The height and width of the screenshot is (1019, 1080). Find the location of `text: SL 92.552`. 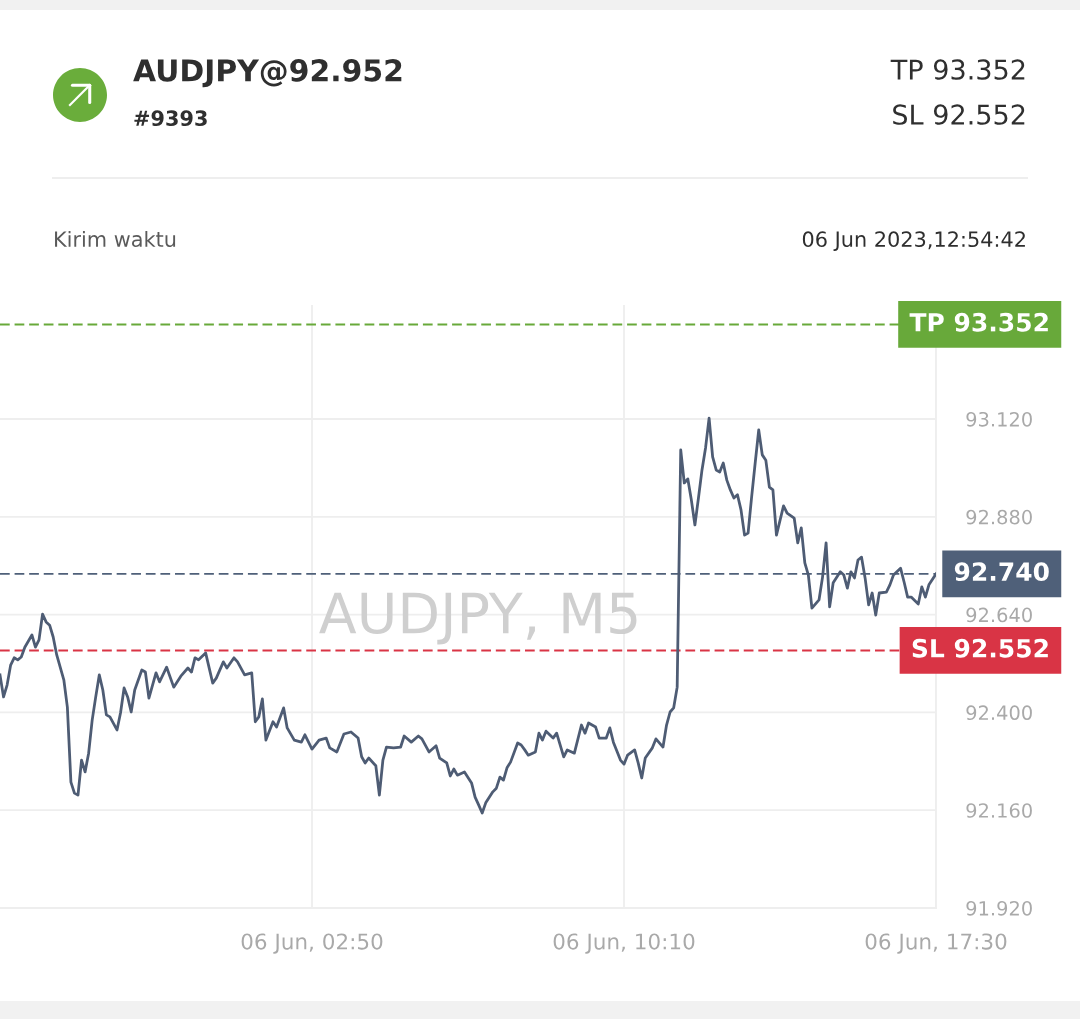

text: SL 92.552 is located at coordinates (959, 114).